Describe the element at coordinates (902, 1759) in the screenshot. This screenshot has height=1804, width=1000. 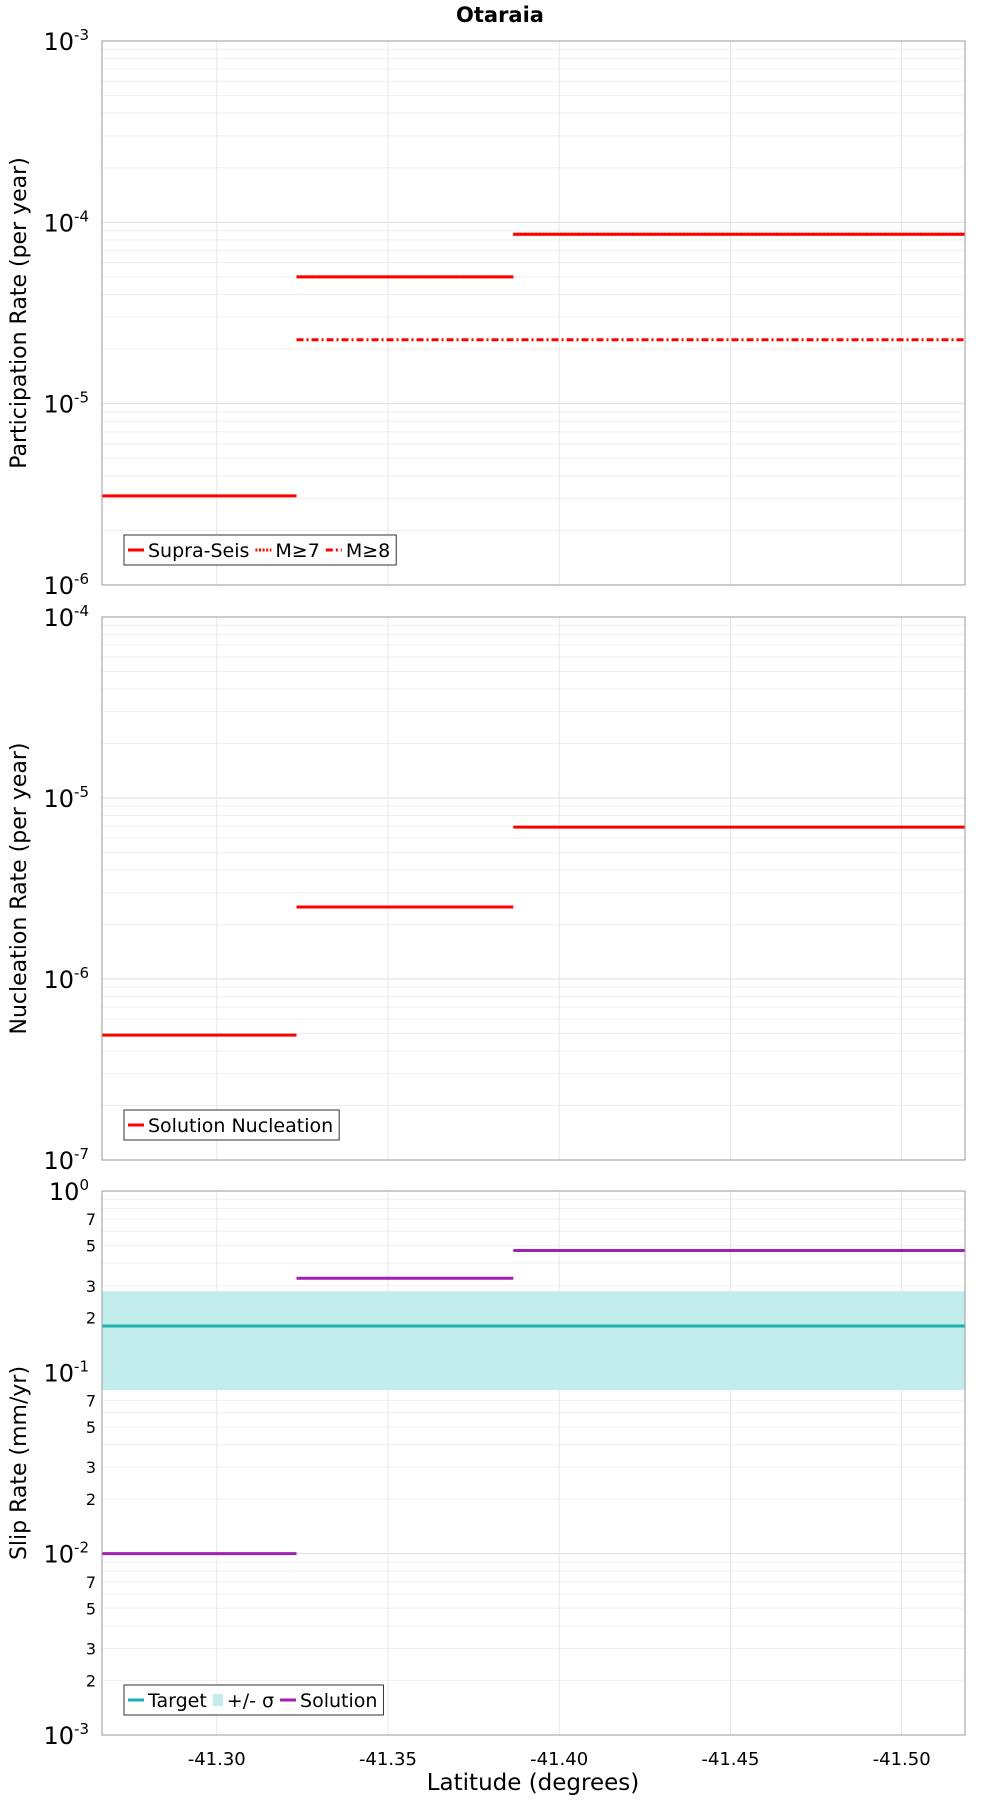
I see `x-tick-label: -41.50` at that location.